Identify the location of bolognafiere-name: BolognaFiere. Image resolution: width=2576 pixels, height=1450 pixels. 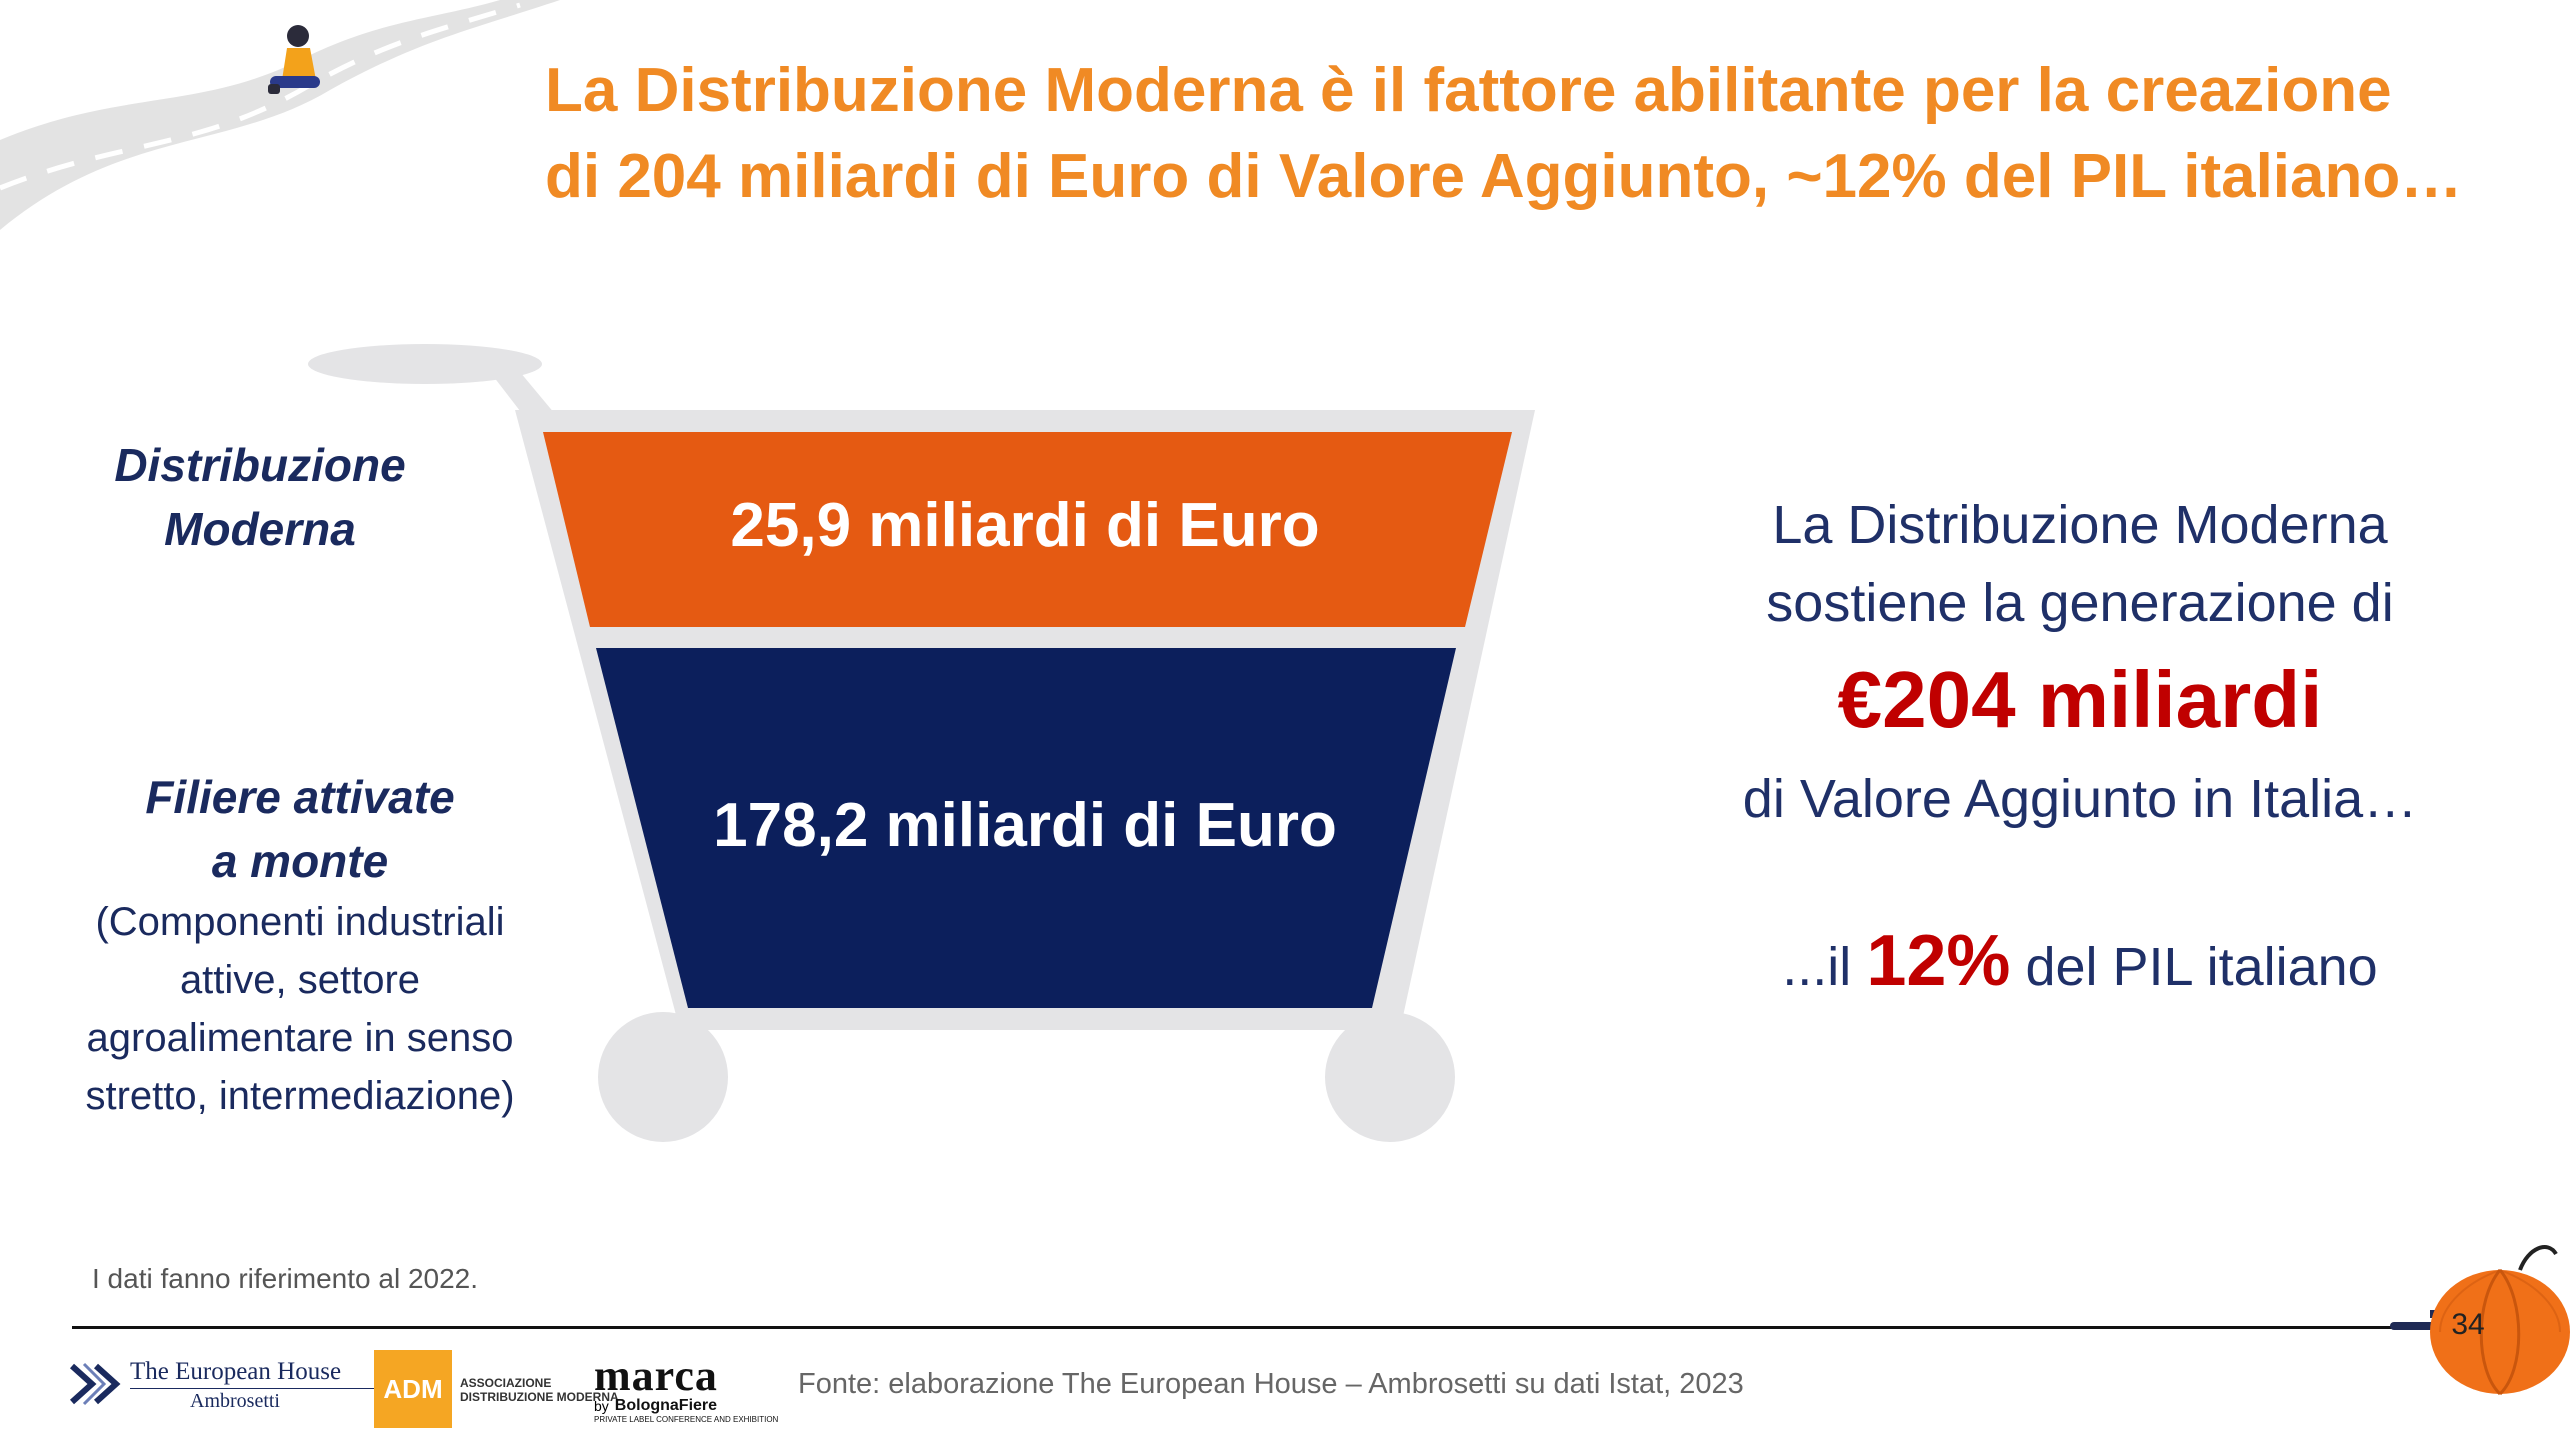
(666, 1405).